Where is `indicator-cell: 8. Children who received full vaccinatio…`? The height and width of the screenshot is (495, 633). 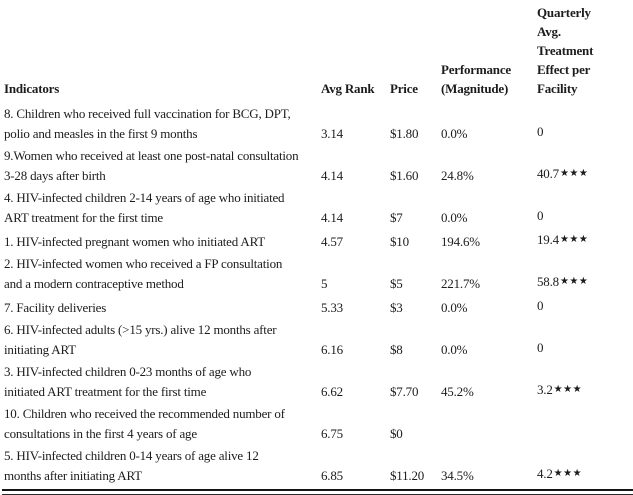 indicator-cell: 8. Children who received full vaccinatio… is located at coordinates (162, 124).